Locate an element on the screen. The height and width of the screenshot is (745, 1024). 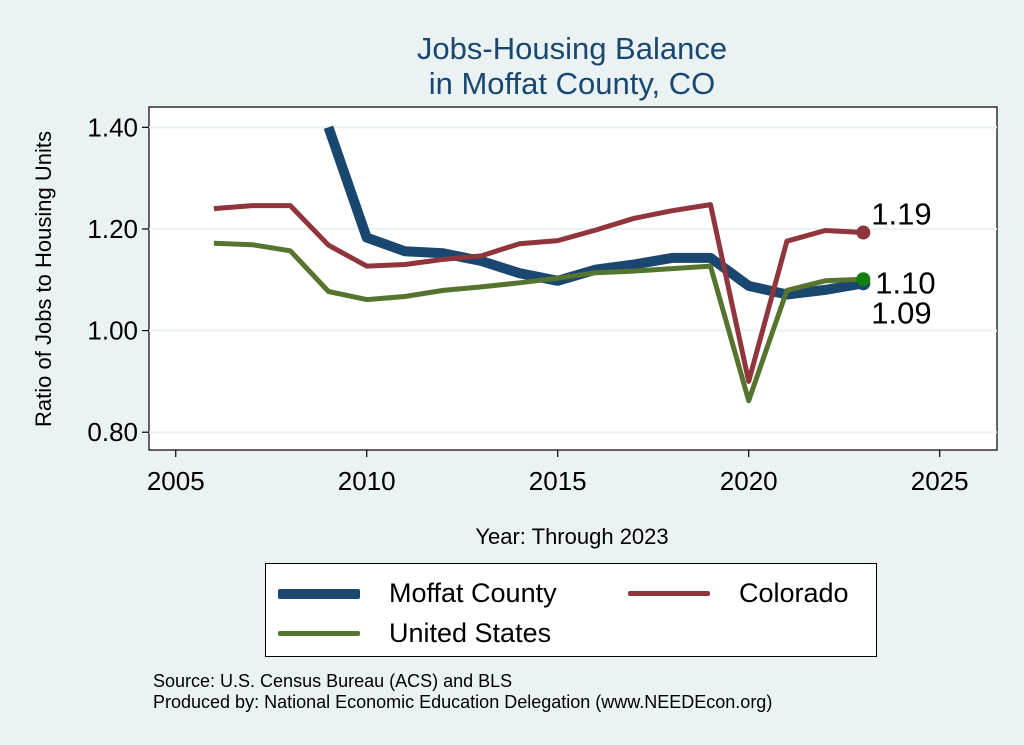
end-markers: 1.09 1.19 1.10 is located at coordinates (896, 263).